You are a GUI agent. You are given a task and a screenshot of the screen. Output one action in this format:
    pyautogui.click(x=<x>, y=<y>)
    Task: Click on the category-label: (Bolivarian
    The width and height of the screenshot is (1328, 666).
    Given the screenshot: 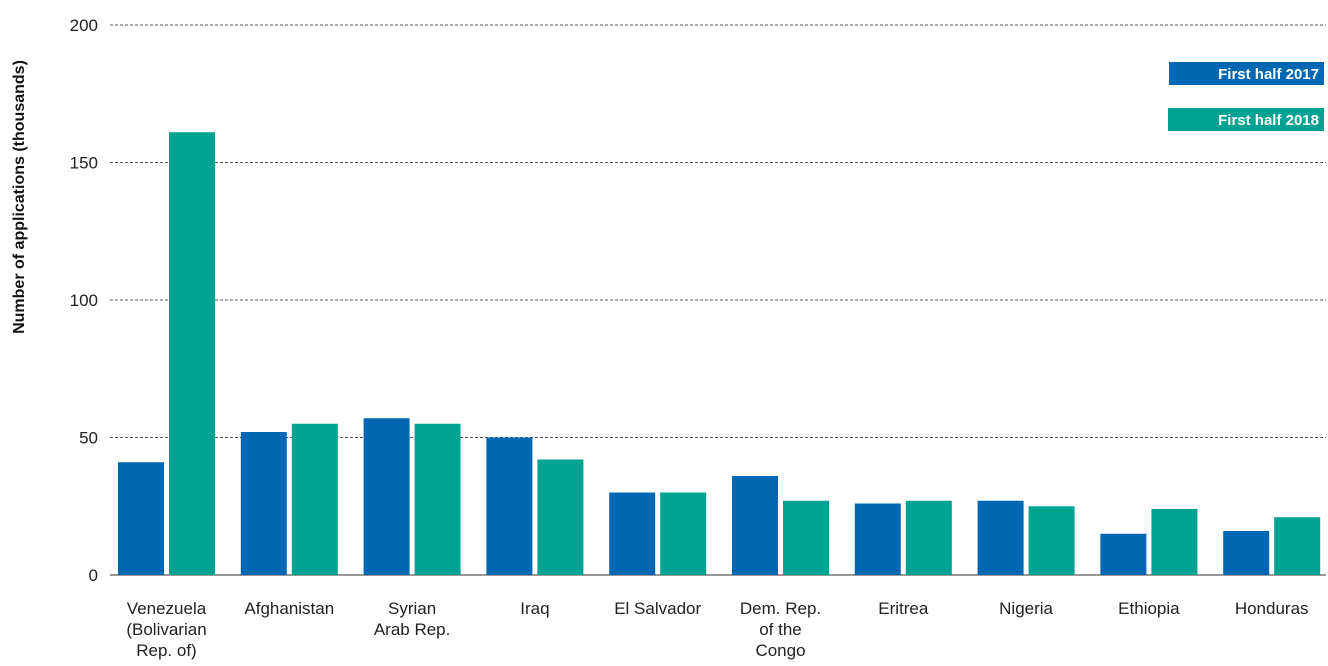 What is the action you would take?
    pyautogui.click(x=166, y=629)
    